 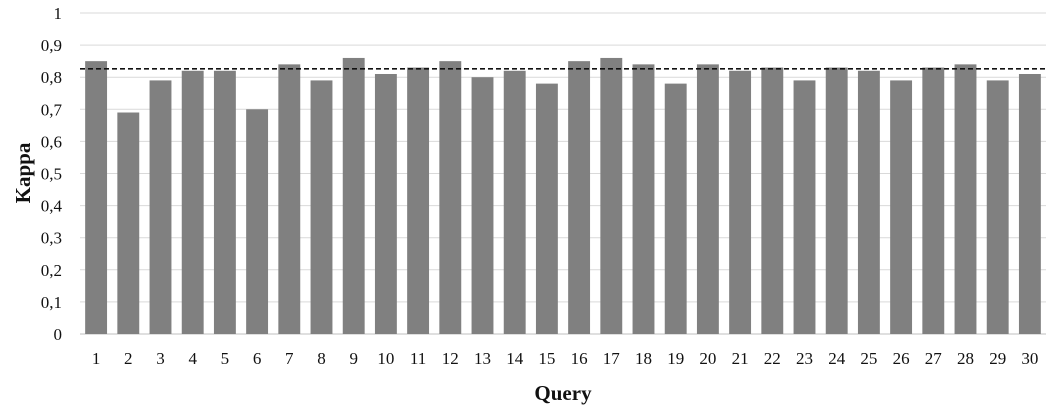 What do you see at coordinates (51, 302) in the screenshot?
I see `y-tick-label: 0,1` at bounding box center [51, 302].